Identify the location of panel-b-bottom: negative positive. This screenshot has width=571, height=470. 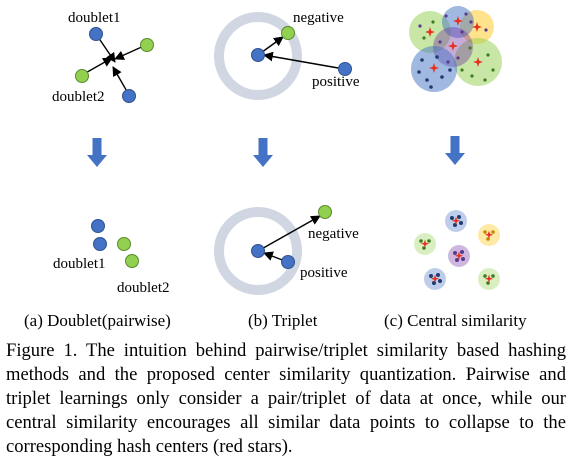
(286, 250).